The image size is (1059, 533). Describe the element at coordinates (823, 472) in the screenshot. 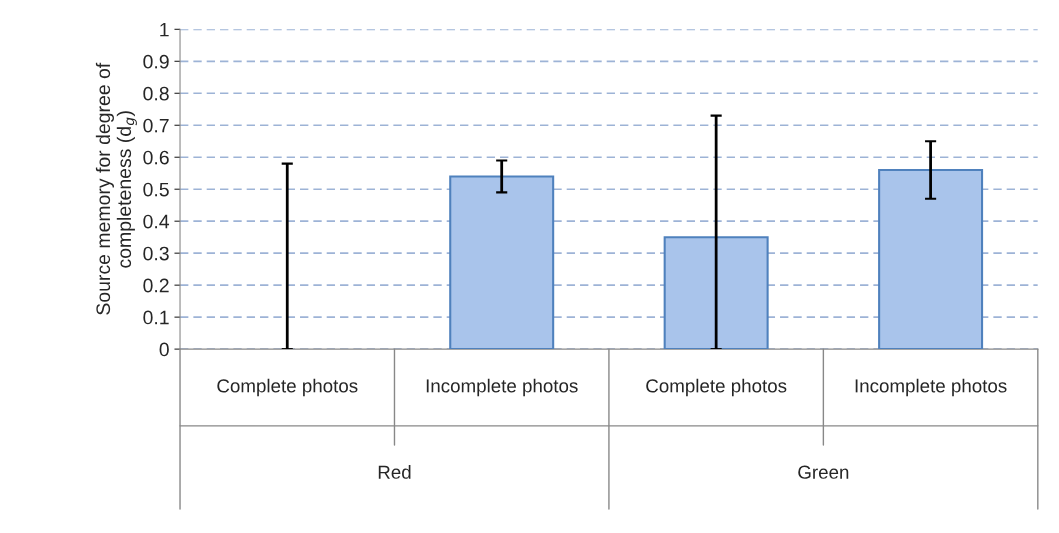

I see `text: Green` at that location.